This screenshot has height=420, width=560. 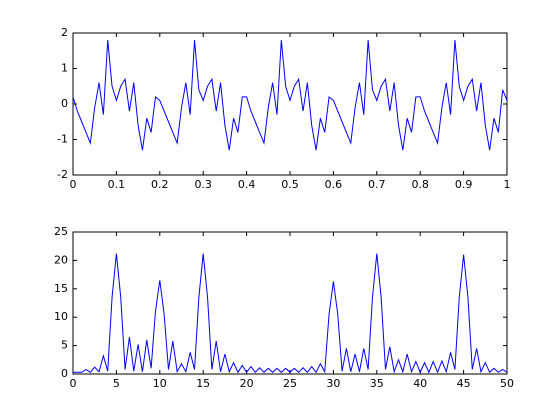 What do you see at coordinates (61, 288) in the screenshot?
I see `y-tick-label: 15` at bounding box center [61, 288].